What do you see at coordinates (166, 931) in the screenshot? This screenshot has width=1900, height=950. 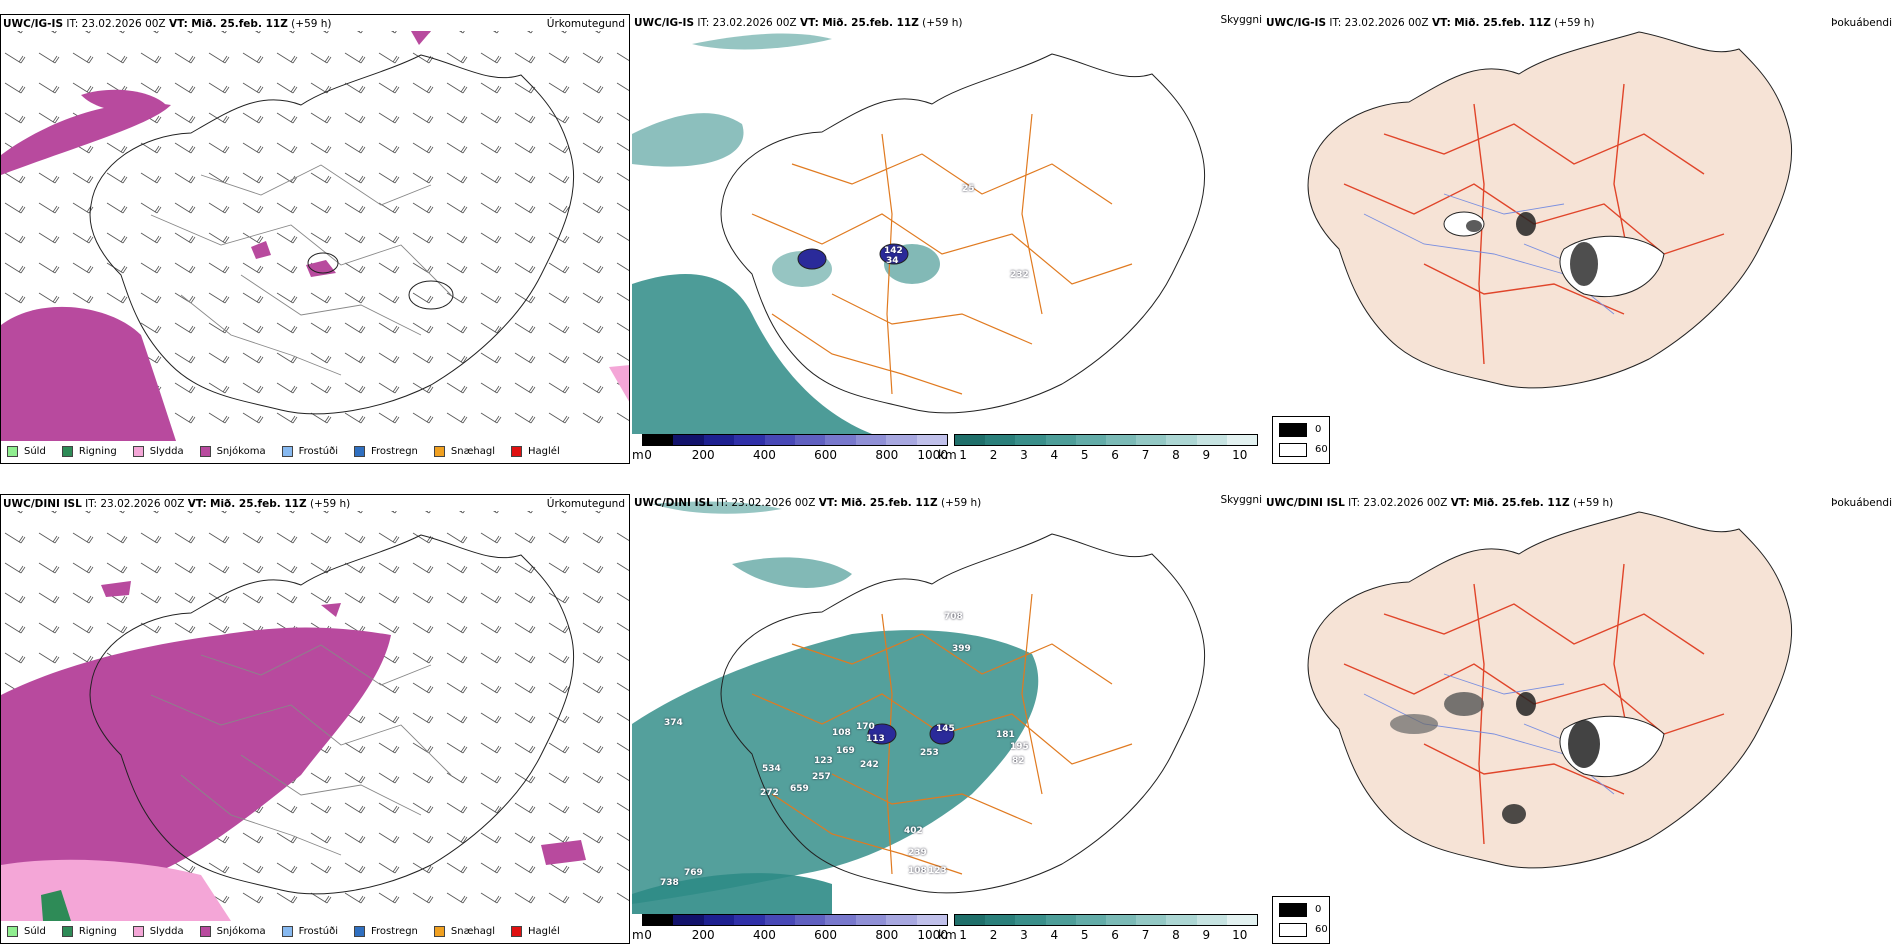 I see `legend-label: Slydda` at bounding box center [166, 931].